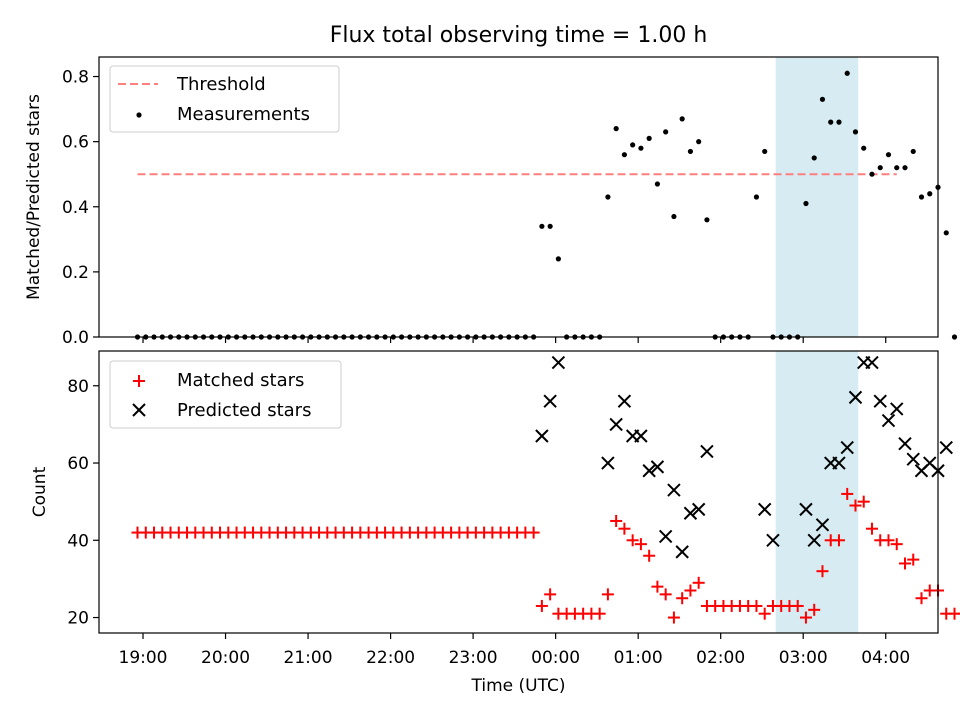  Describe the element at coordinates (75, 78) in the screenshot. I see `y-tick-label: 0.8` at that location.